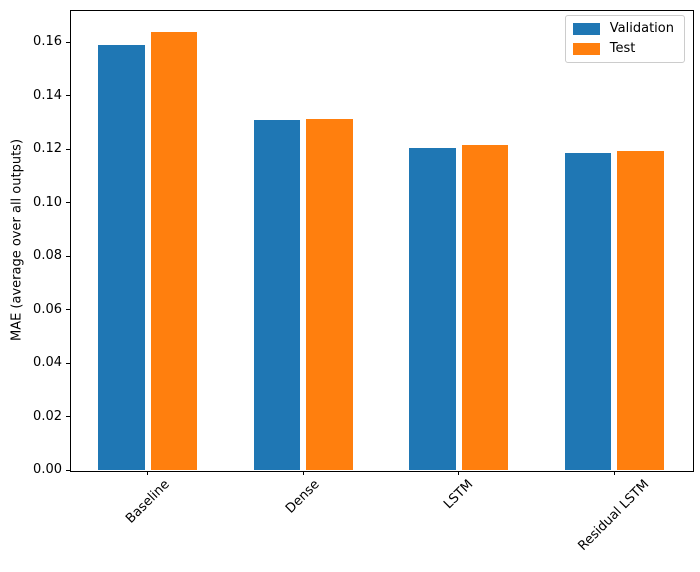 Image resolution: width=700 pixels, height=572 pixels. What do you see at coordinates (148, 502) in the screenshot?
I see `x-tick-label-baseline: Baseline` at bounding box center [148, 502].